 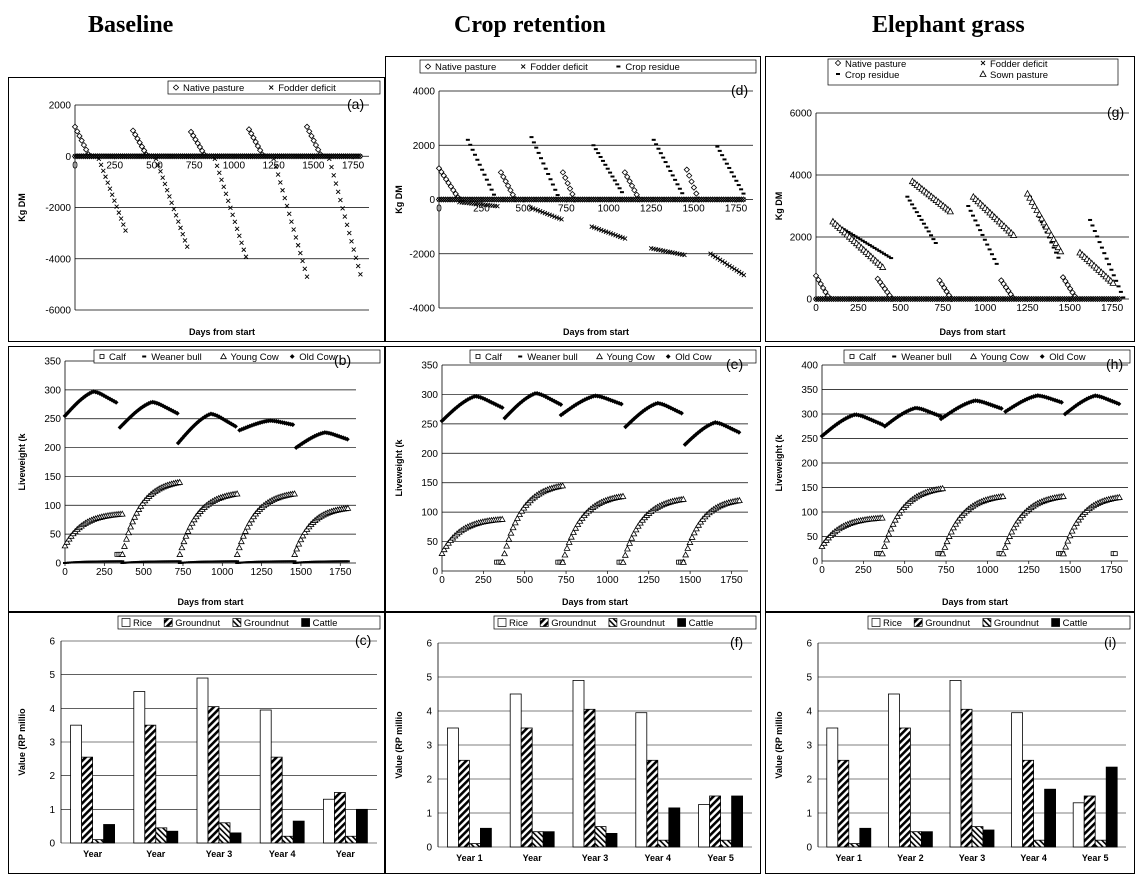 I want to click on panel-tag: (d), so click(x=739, y=90).